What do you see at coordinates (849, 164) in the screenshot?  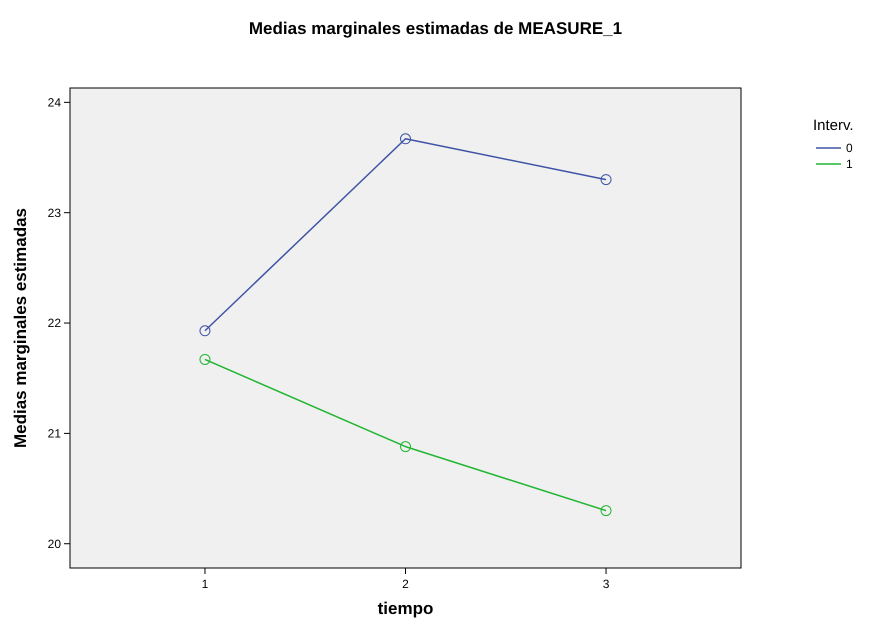 I see `legend-label: 1` at bounding box center [849, 164].